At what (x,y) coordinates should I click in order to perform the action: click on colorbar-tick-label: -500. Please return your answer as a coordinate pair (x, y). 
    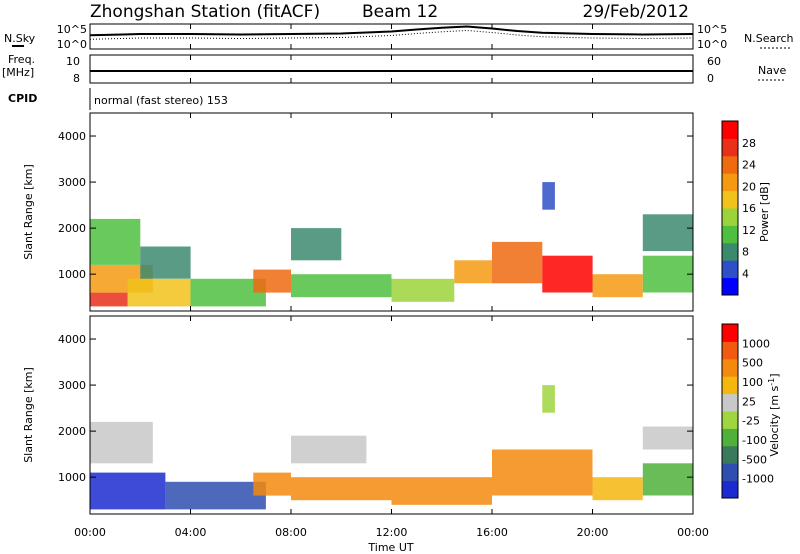
    Looking at the image, I should click on (754, 459).